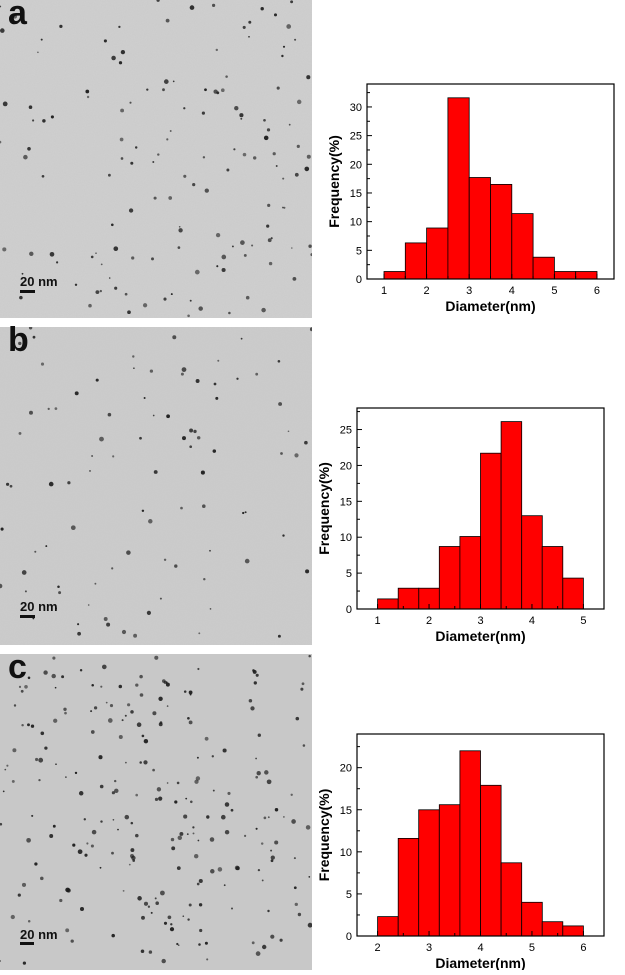  I want to click on y-tick-label: 25, so click(346, 431).